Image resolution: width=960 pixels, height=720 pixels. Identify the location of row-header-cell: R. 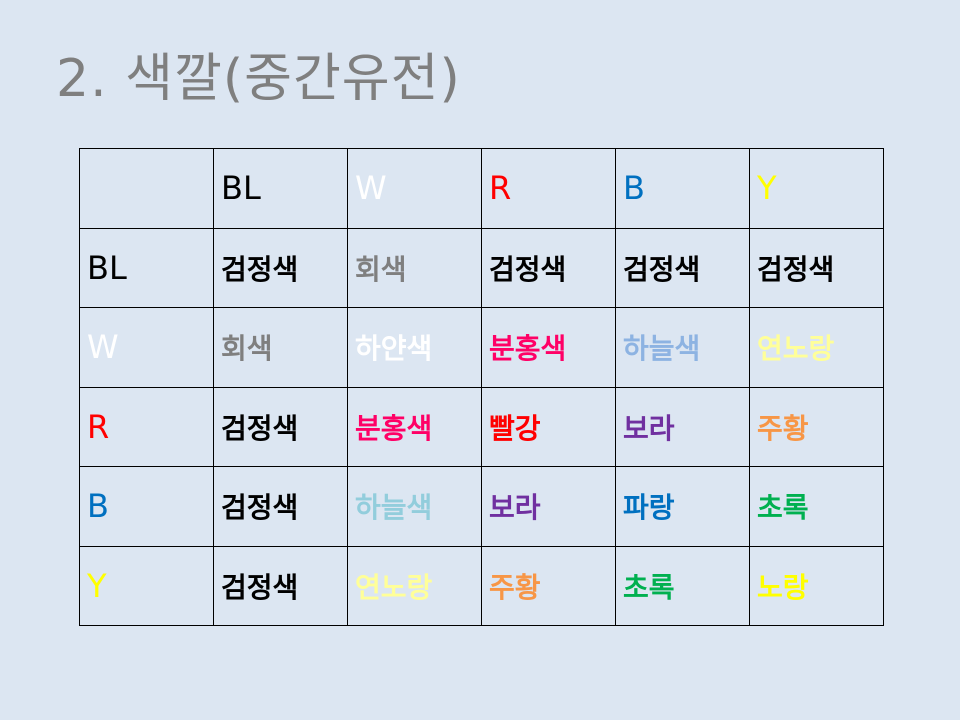
(146, 426).